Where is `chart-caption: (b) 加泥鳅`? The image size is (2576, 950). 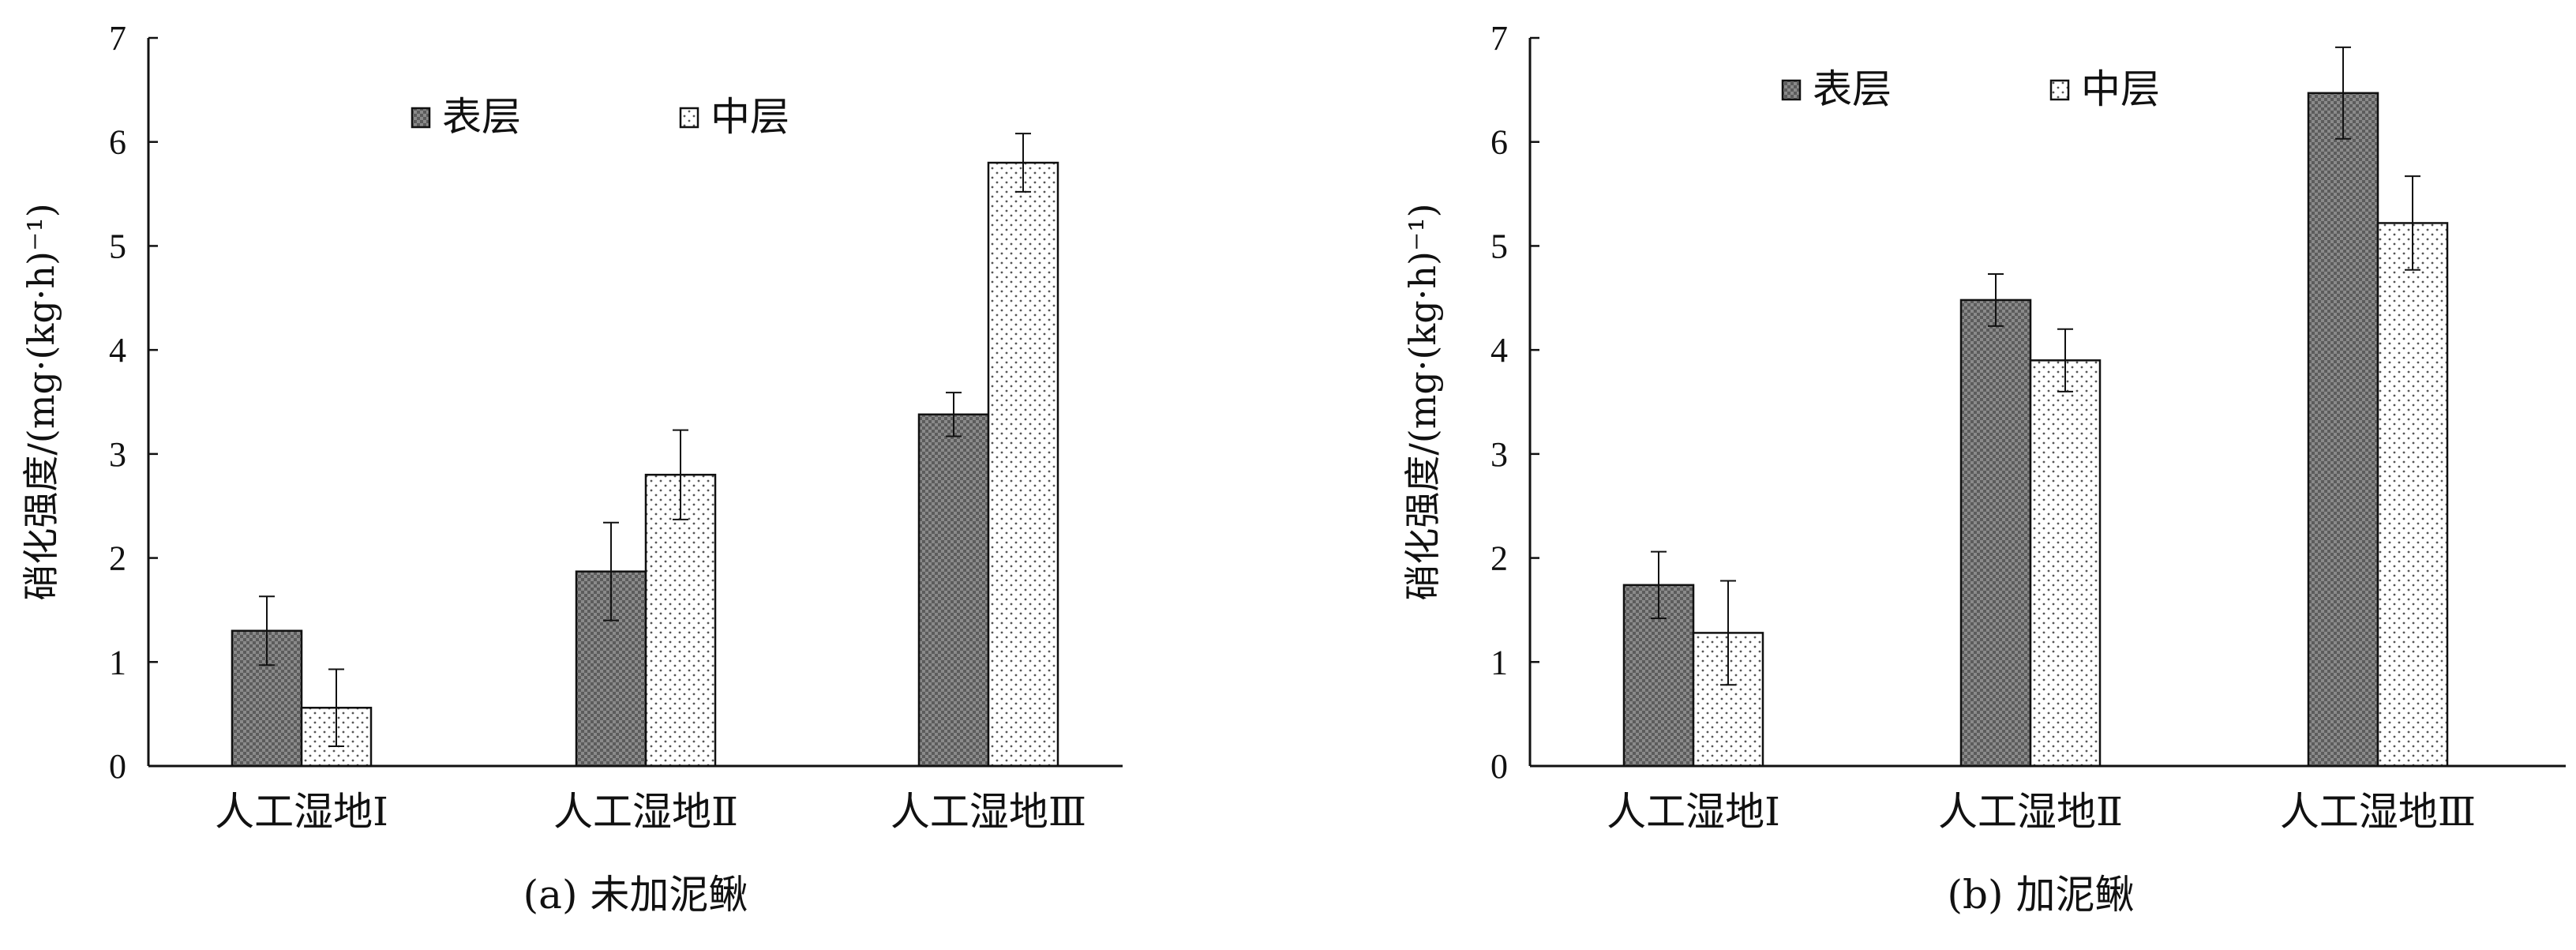
chart-caption: (b) 加泥鳅 is located at coordinates (2041, 895).